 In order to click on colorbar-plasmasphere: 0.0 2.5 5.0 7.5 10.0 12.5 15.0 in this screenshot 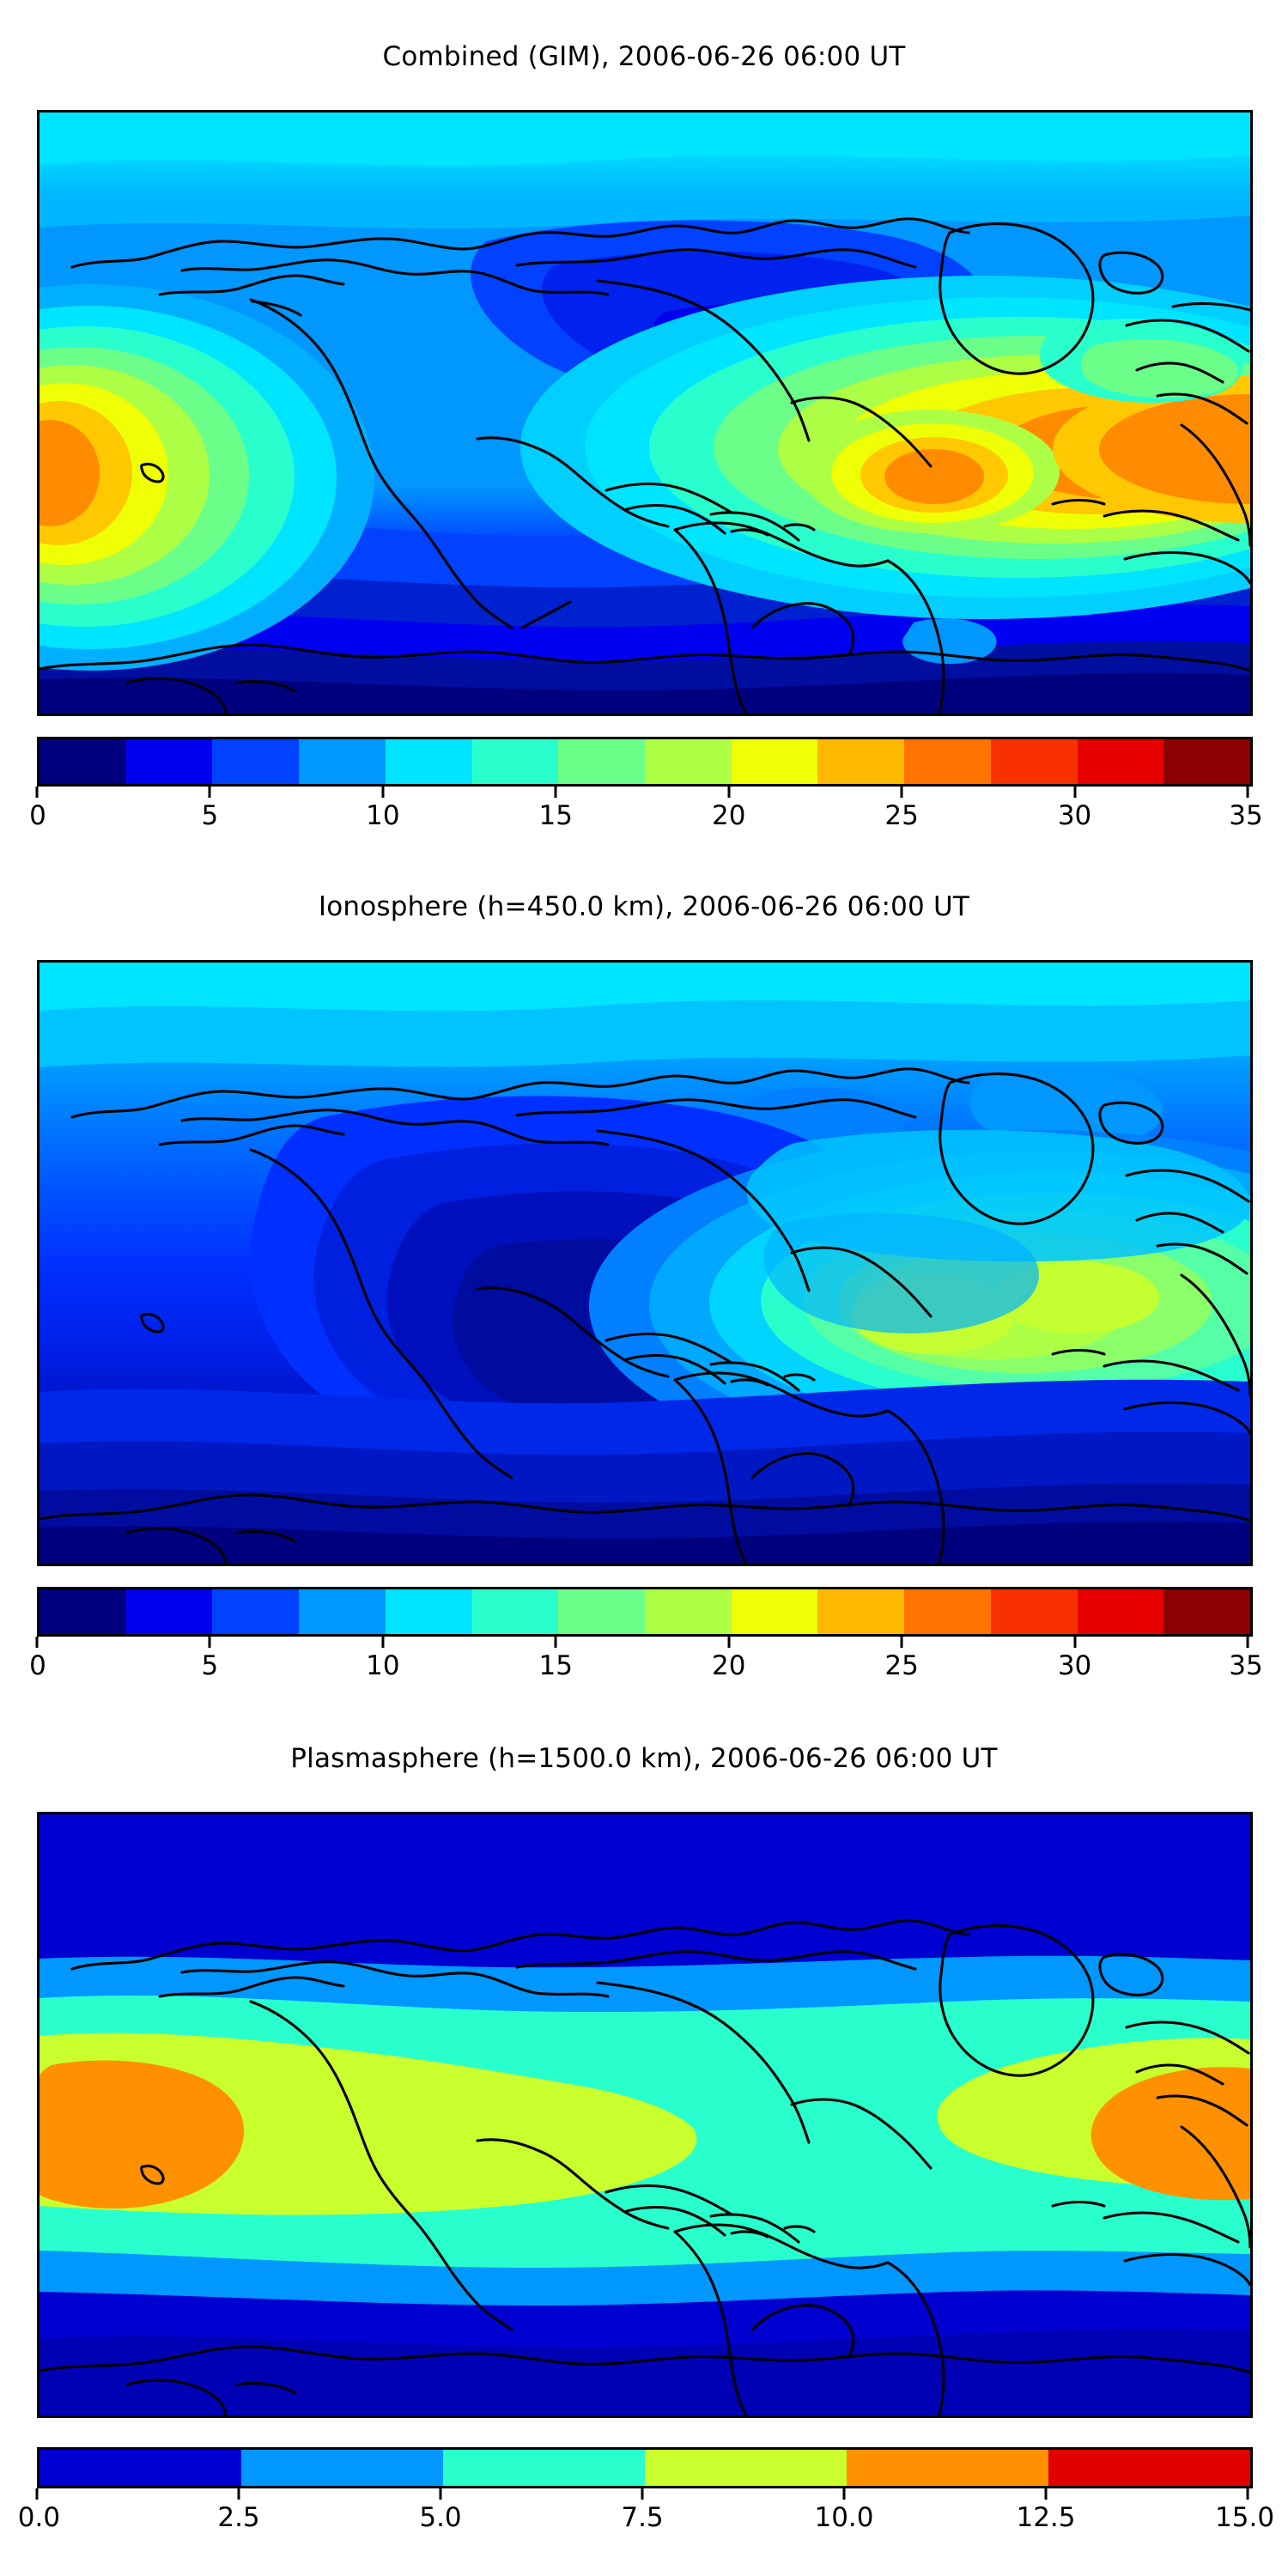, I will do `click(646, 2494)`.